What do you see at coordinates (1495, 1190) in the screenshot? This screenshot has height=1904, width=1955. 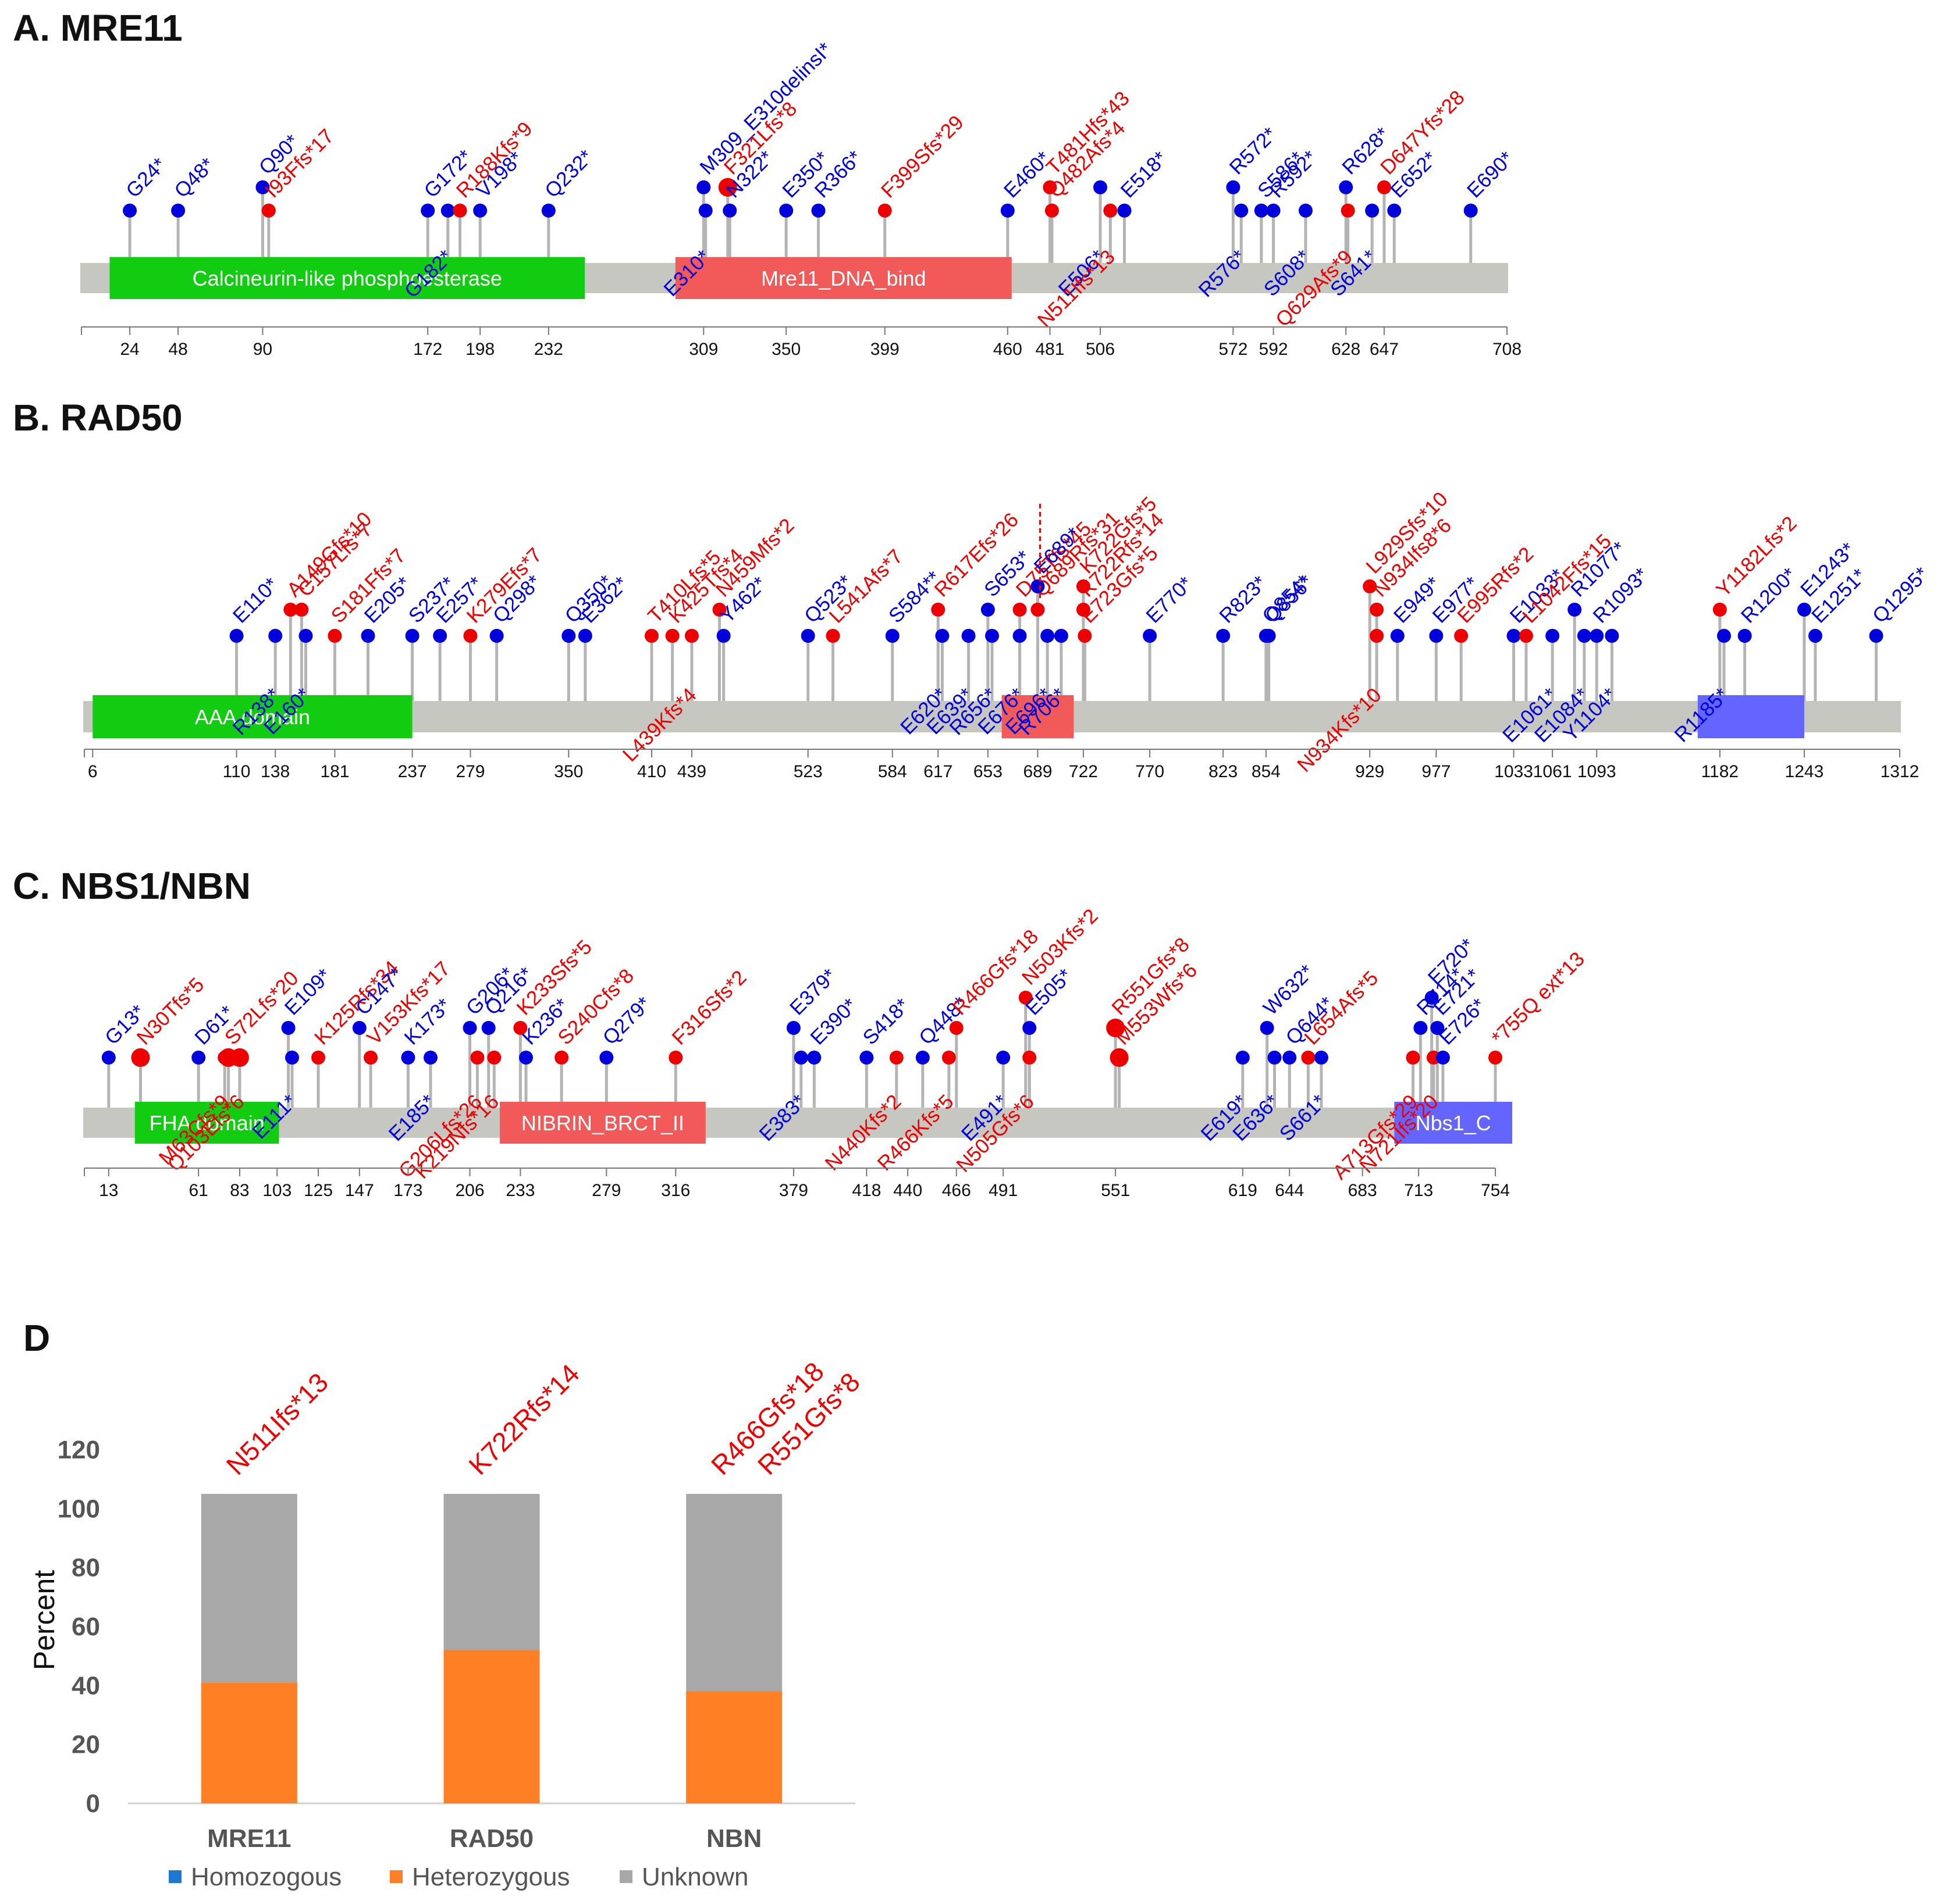 I see `axis-tick-label: 754` at bounding box center [1495, 1190].